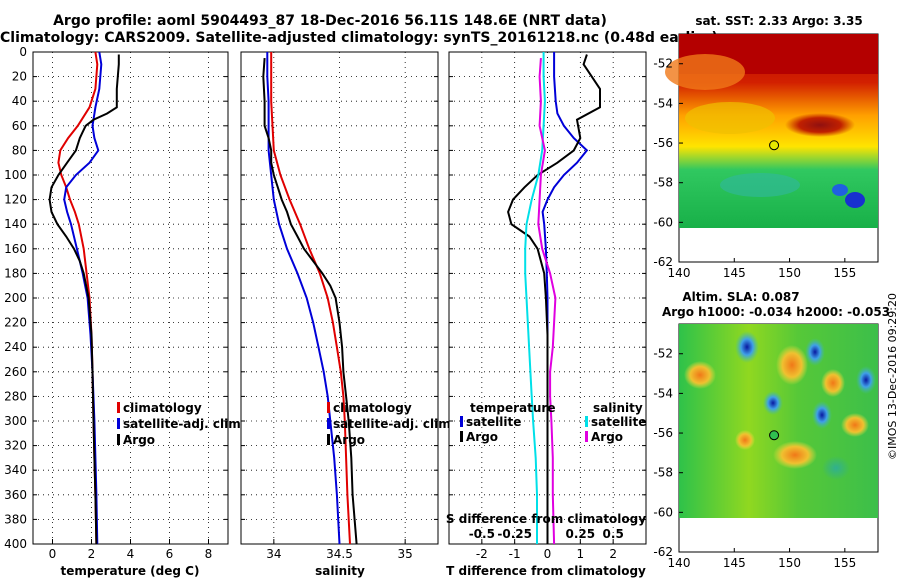 The width and height of the screenshot is (900, 580). What do you see at coordinates (663, 393) in the screenshot?
I see `sla-tick-label-y: -54` at bounding box center [663, 393].